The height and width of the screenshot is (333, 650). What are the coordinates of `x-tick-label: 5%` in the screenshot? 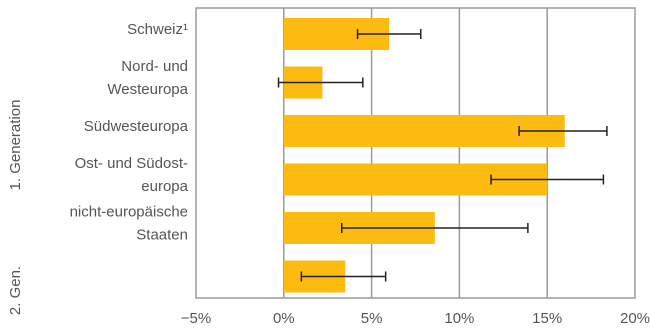 It's located at (372, 318).